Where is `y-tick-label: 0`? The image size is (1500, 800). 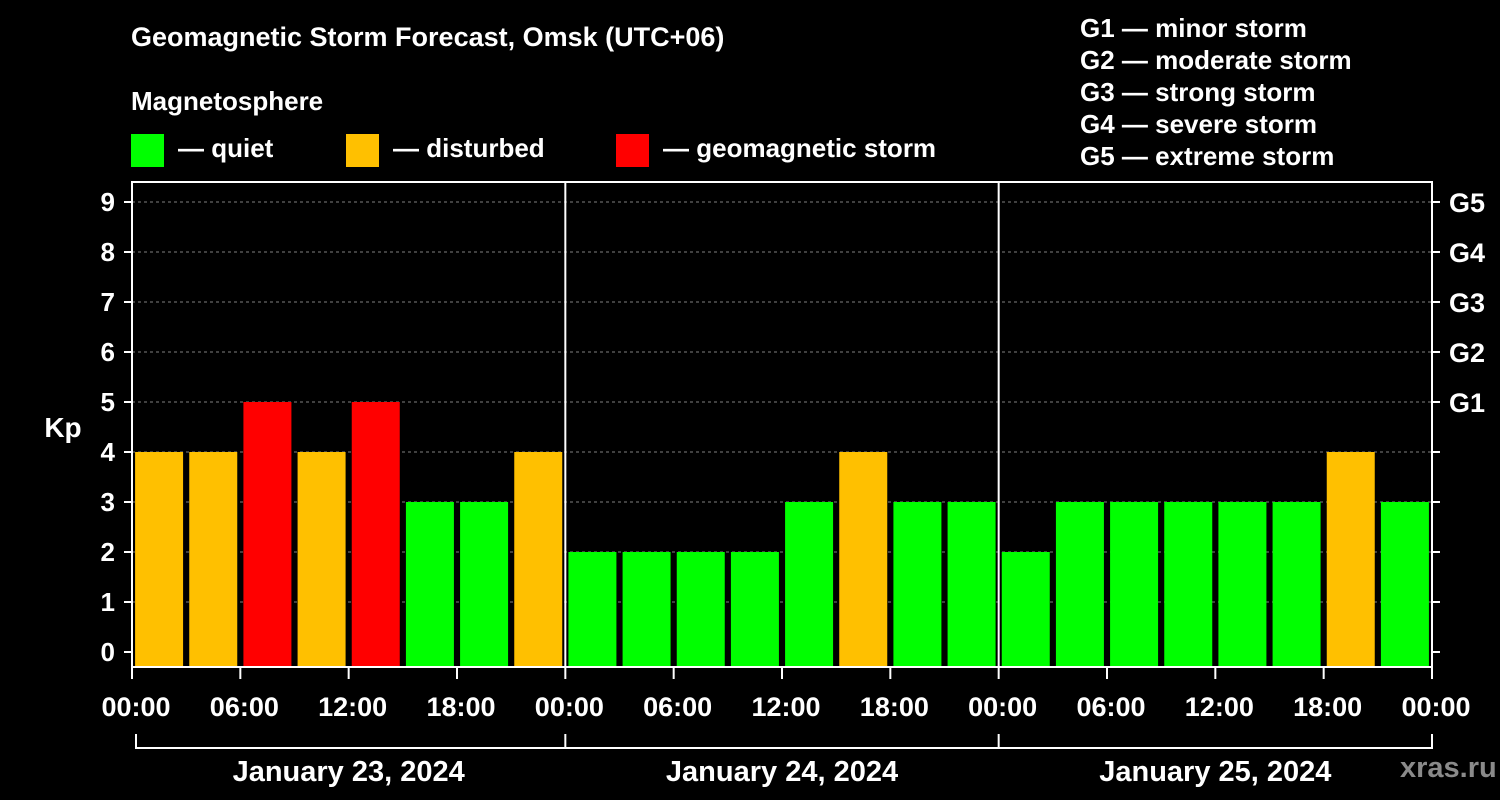 y-tick-label: 0 is located at coordinates (108, 652).